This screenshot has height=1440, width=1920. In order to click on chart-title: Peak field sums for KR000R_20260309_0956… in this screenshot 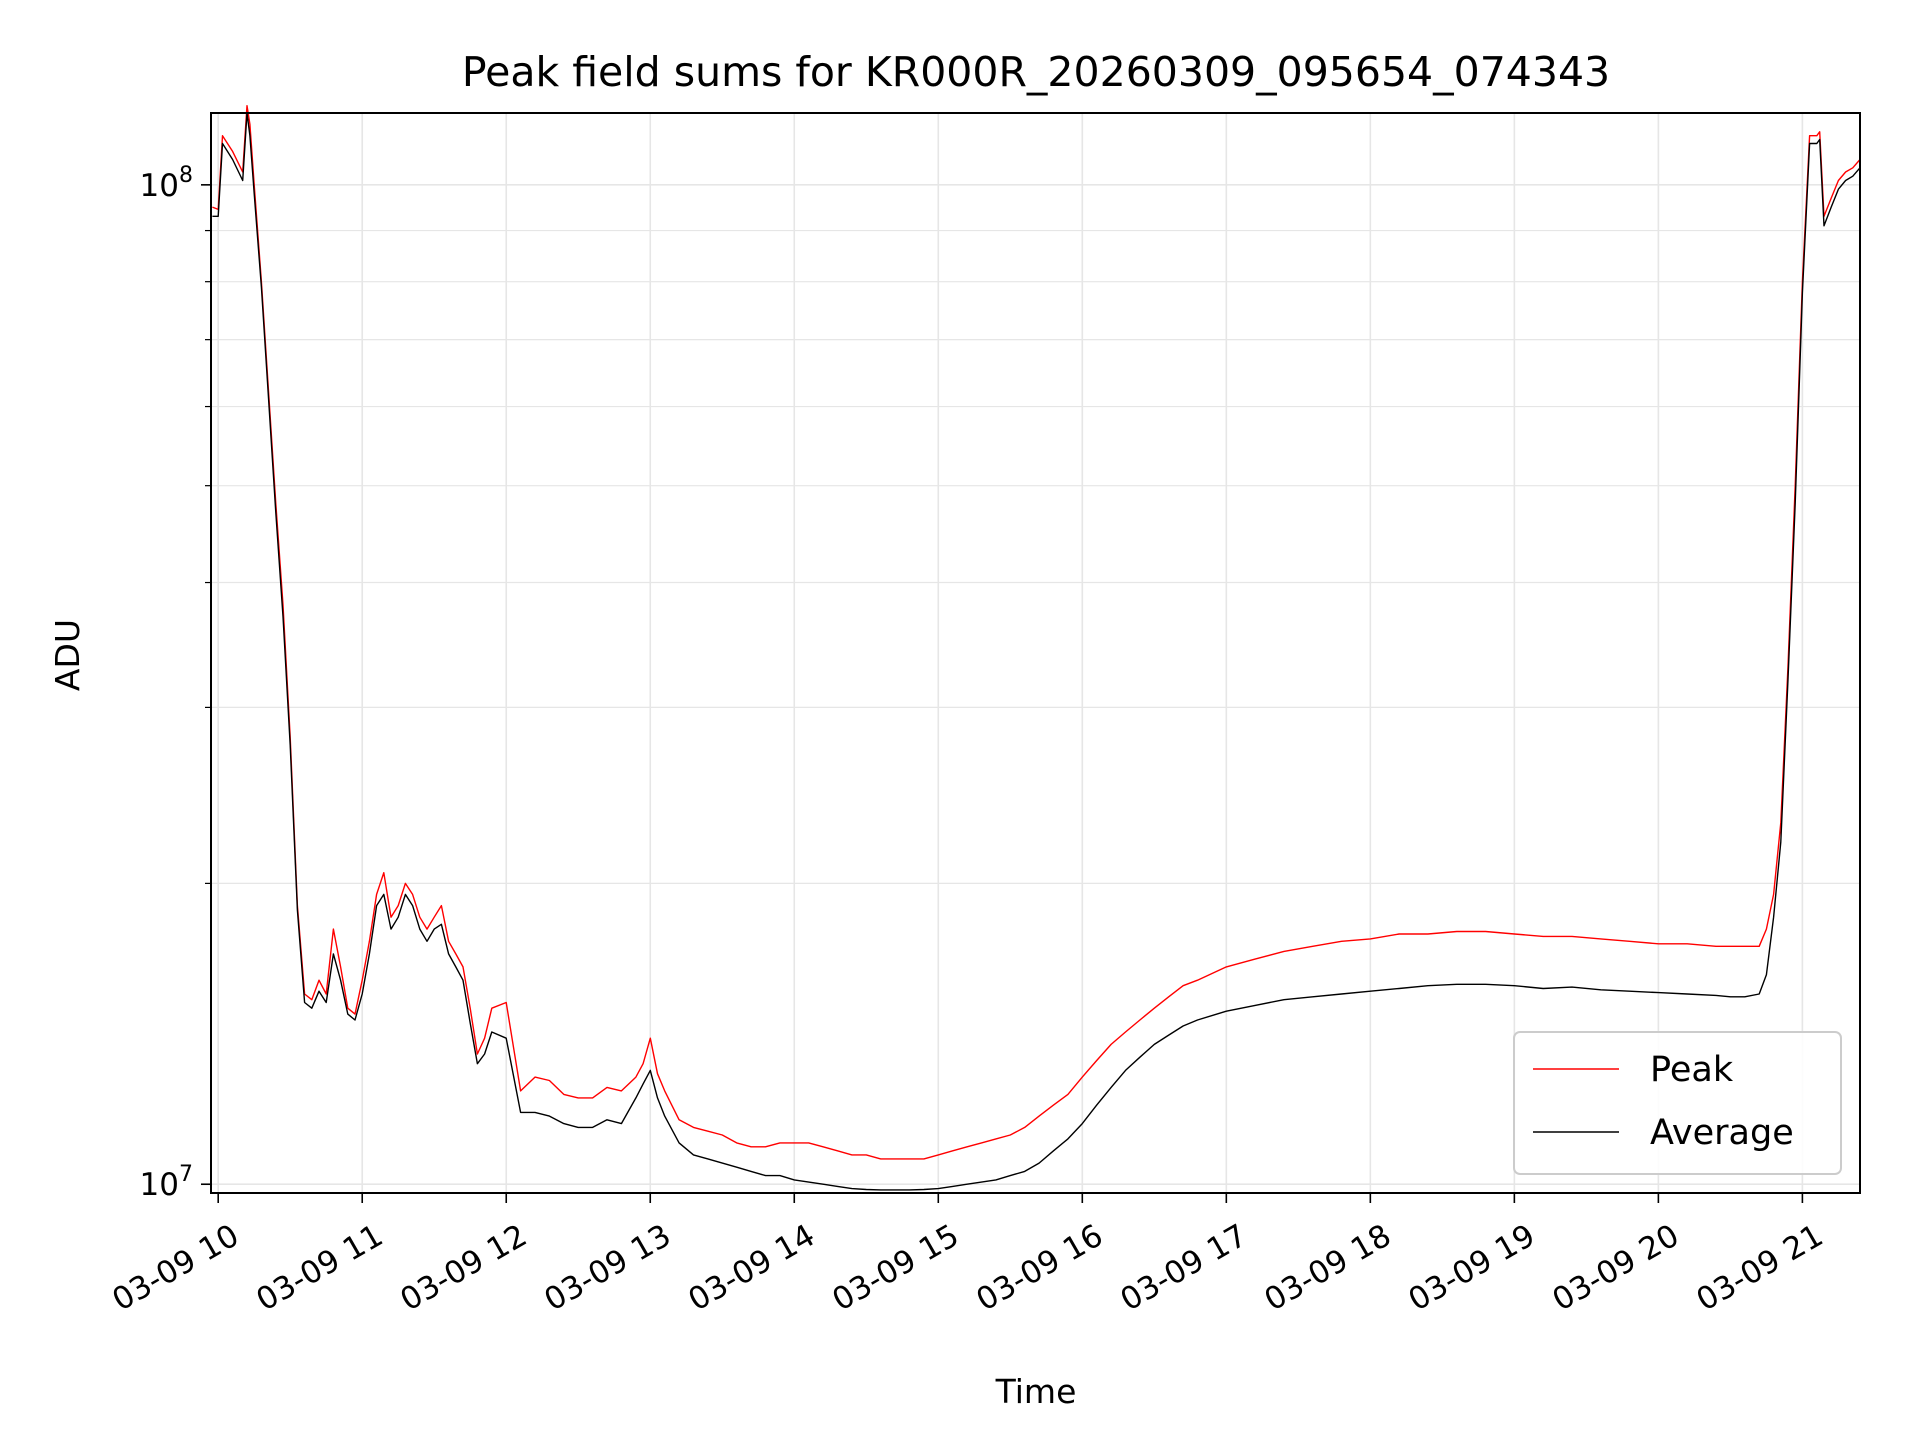, I will do `click(1036, 72)`.